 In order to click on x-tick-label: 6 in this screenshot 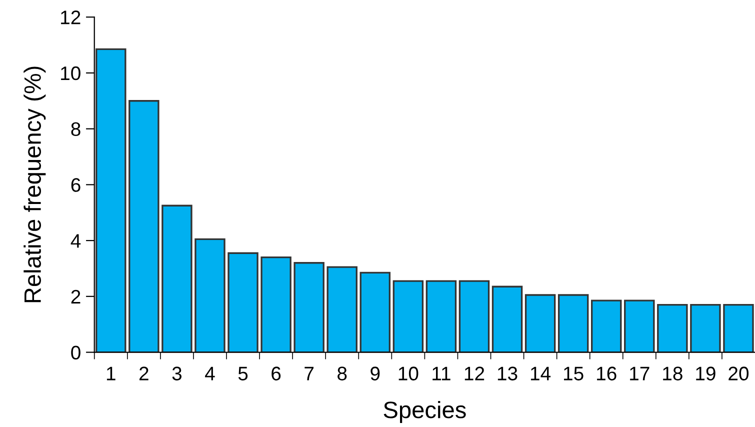, I will do `click(276, 373)`.